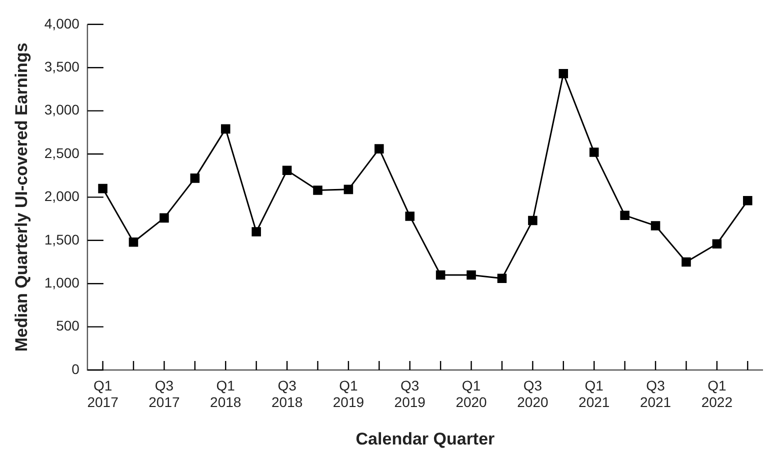 This screenshot has width=778, height=462. I want to click on x-tick-label: Q3 2018, so click(287, 393).